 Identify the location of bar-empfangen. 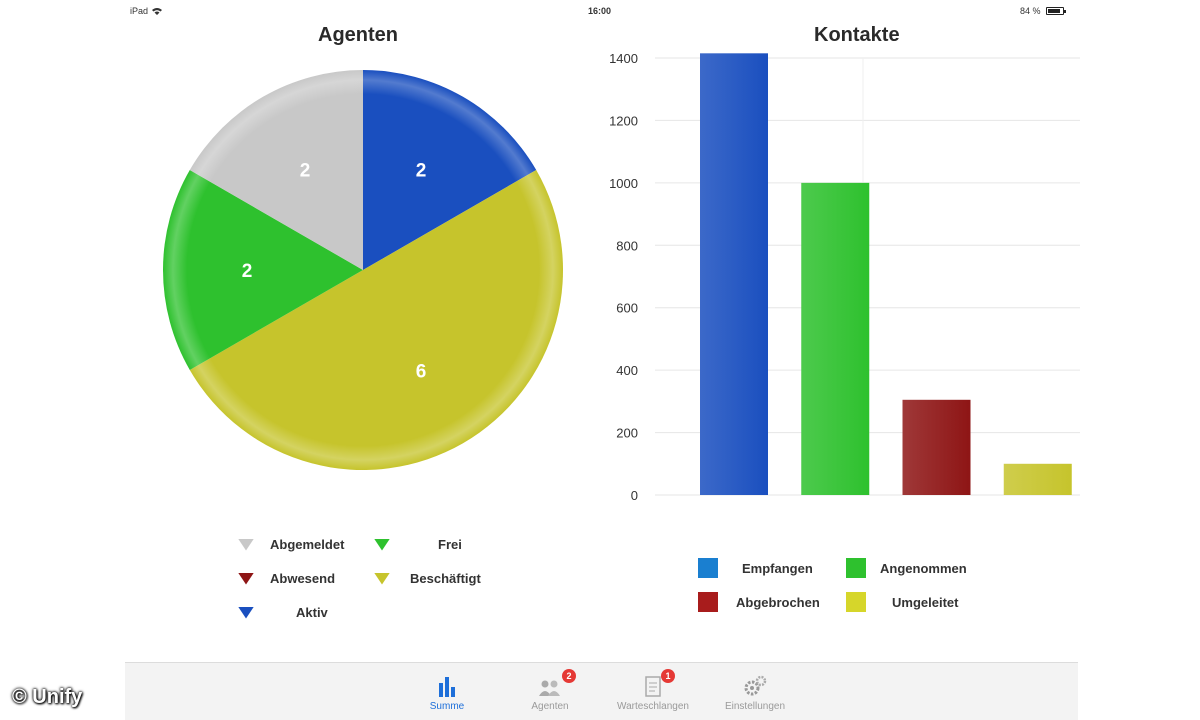
(734, 274).